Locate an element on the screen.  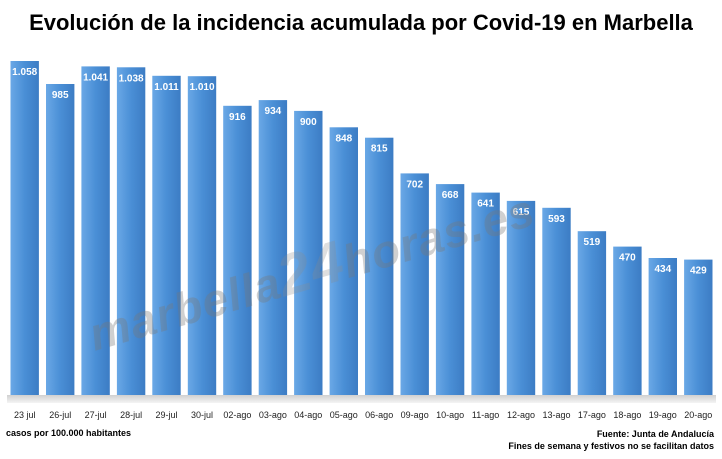
bar-17-ago is located at coordinates (592, 313).